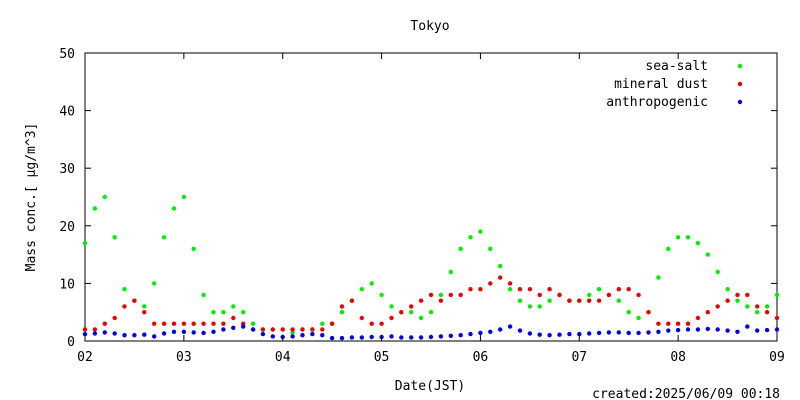 This screenshot has height=400, width=800. I want to click on x-tick-label: 07, so click(579, 357).